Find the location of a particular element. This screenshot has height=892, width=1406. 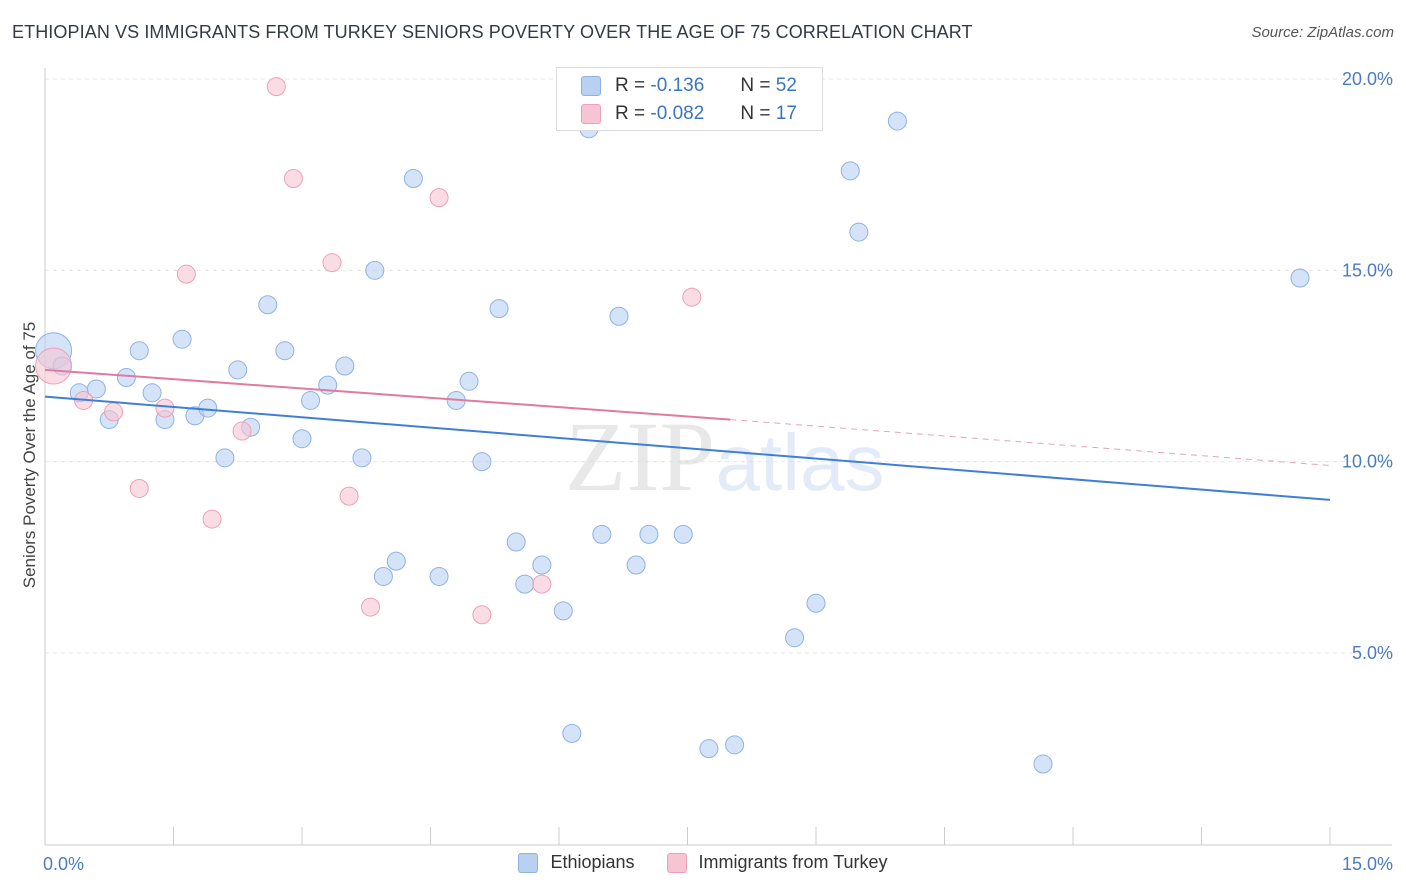

legend-item-ethiopians: Ethiopians is located at coordinates (576, 862).